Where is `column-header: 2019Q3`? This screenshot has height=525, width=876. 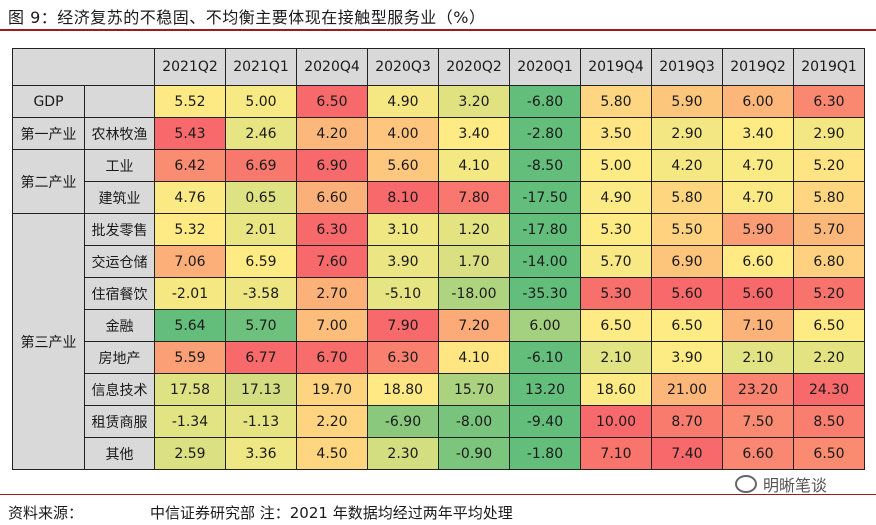
column-header: 2019Q3 is located at coordinates (687, 67).